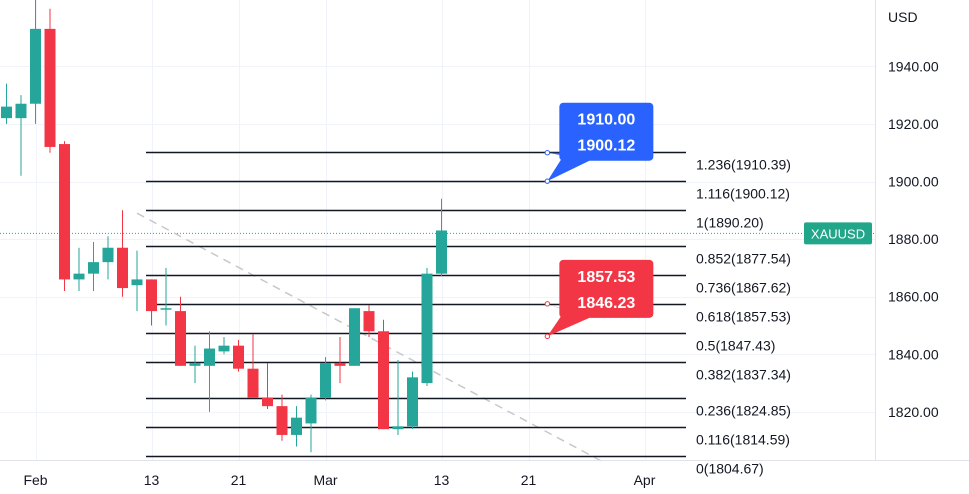 The image size is (969, 494). I want to click on ticker-symbol: XAUUSD, so click(838, 233).